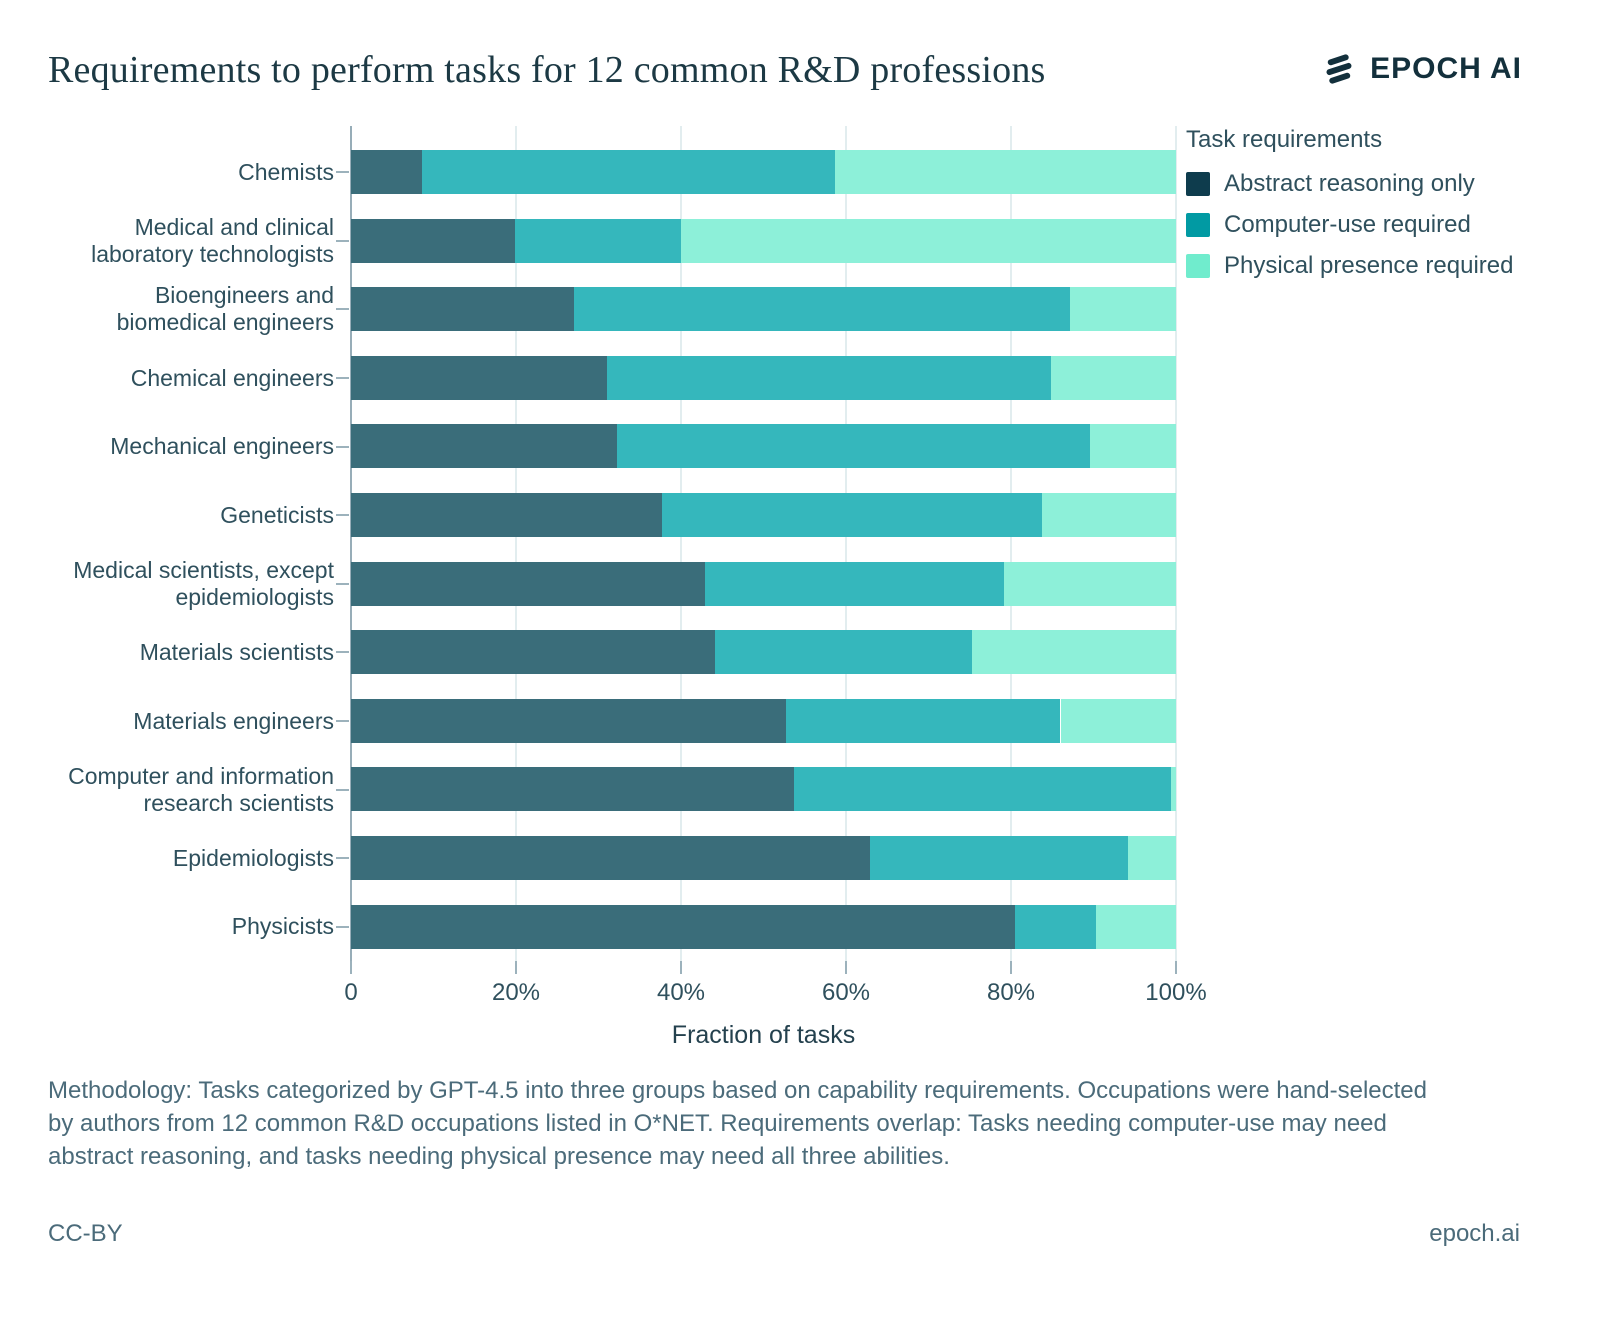 The height and width of the screenshot is (1322, 1600). Describe the element at coordinates (1284, 139) in the screenshot. I see `legend-title: Task requirements` at that location.